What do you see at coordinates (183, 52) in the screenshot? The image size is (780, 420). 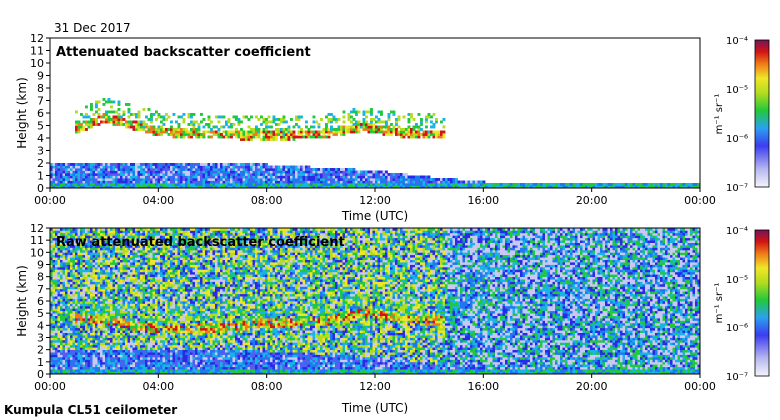 I see `panel-title: Attenuated backscatter coefficient` at bounding box center [183, 52].